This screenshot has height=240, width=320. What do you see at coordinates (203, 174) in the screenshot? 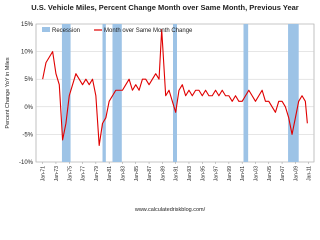
I see `x-tick-label: Jan-95` at bounding box center [203, 174].